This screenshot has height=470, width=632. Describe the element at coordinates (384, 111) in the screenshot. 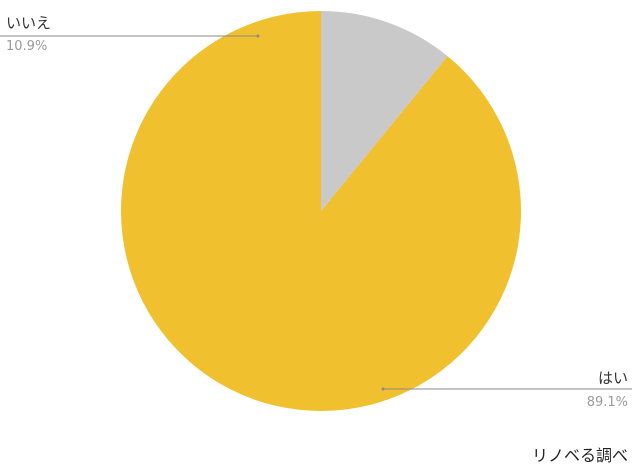

I see `pie-slice-iie` at that location.